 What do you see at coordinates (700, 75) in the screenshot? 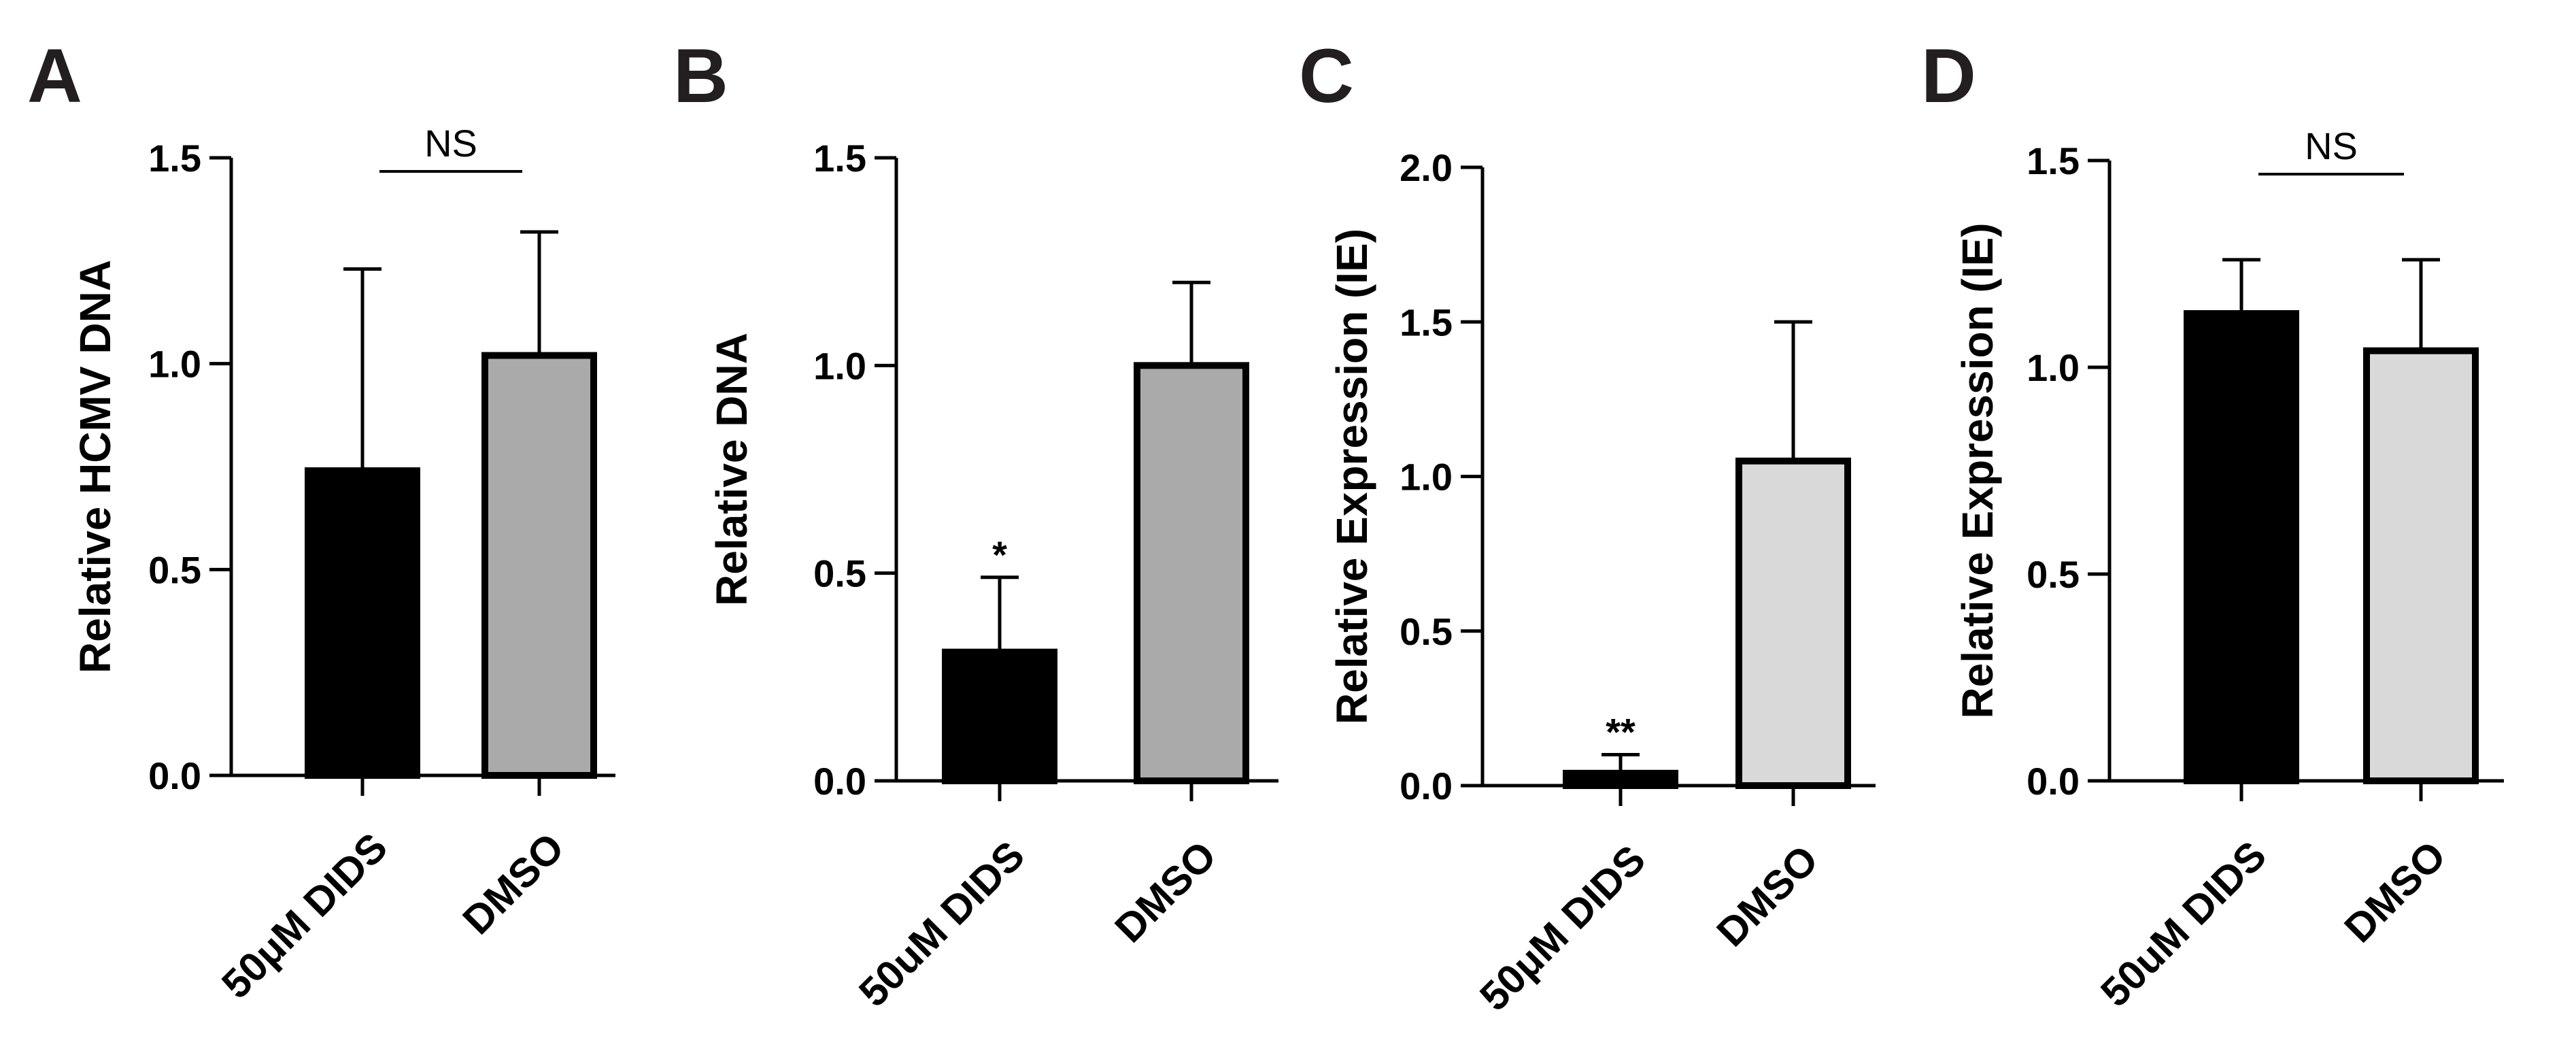
I see `panel-letter: B` at bounding box center [700, 75].